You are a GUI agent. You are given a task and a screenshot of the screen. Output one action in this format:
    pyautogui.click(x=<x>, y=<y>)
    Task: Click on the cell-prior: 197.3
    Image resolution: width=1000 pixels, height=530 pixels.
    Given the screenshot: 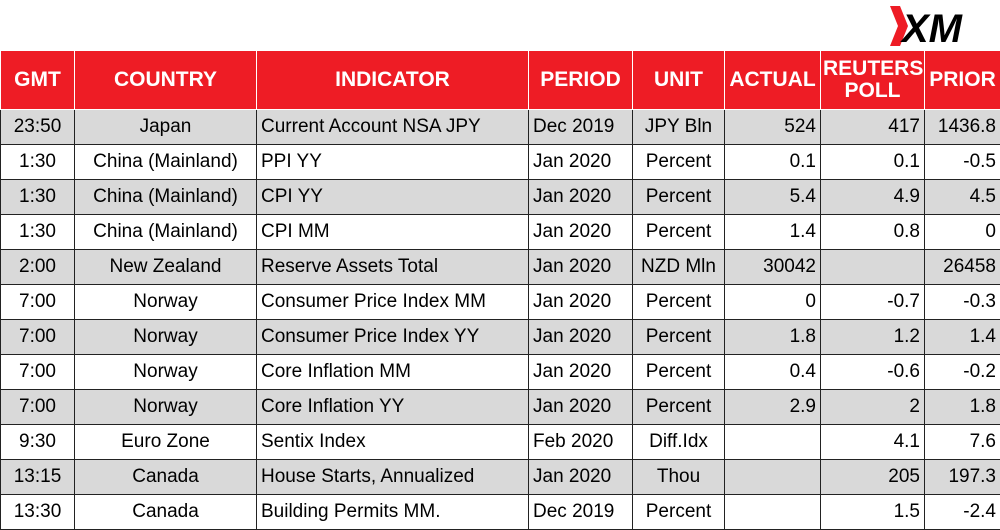 What is the action you would take?
    pyautogui.click(x=962, y=477)
    